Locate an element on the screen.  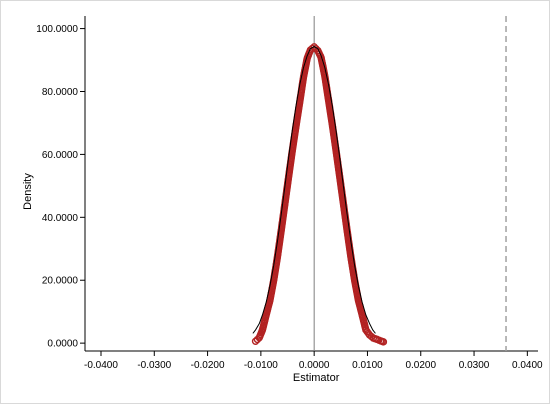
x-tick-label: -0.0200 is located at coordinates (208, 365).